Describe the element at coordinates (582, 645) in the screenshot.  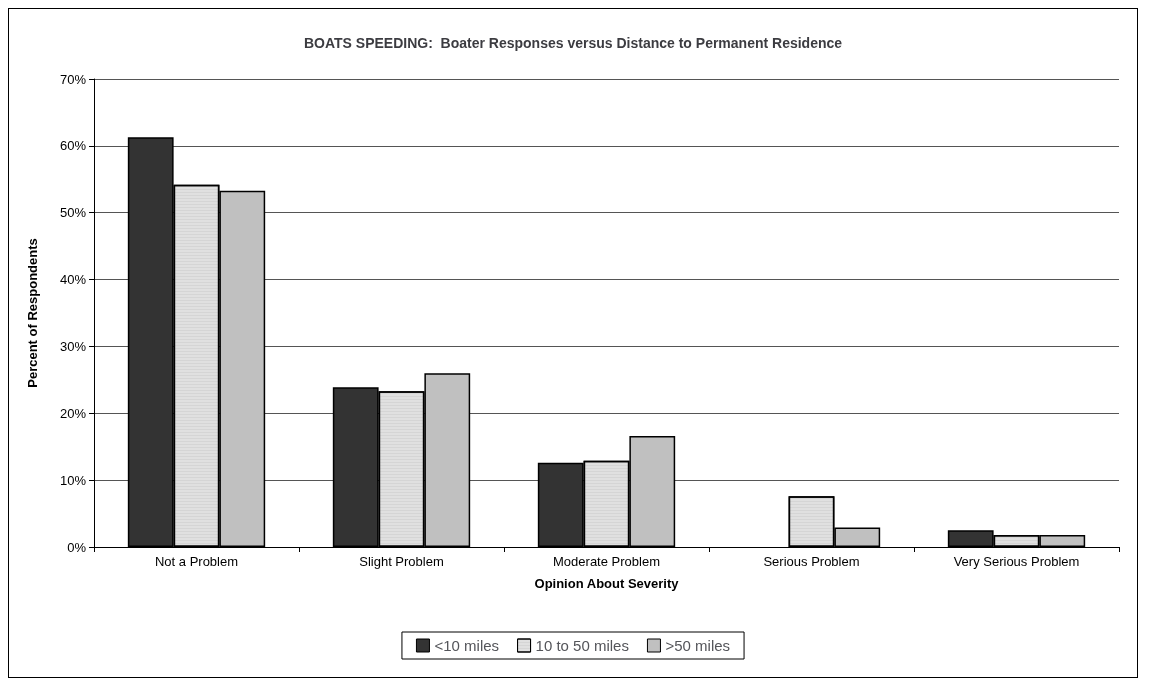
I see `legend-label: 10 to 50 miles` at that location.